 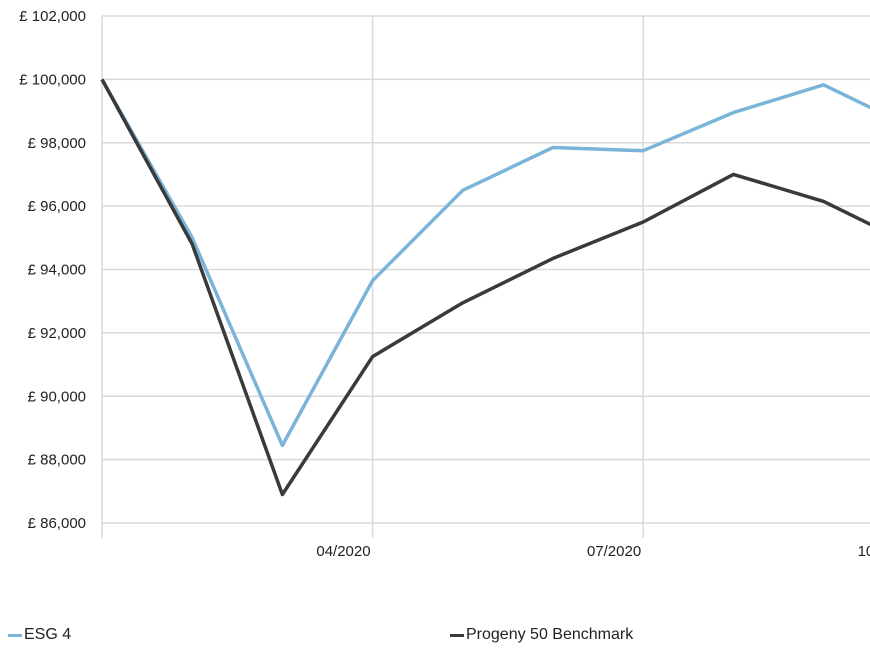 I want to click on y-tick-label: £ 92,000, so click(x=57, y=333).